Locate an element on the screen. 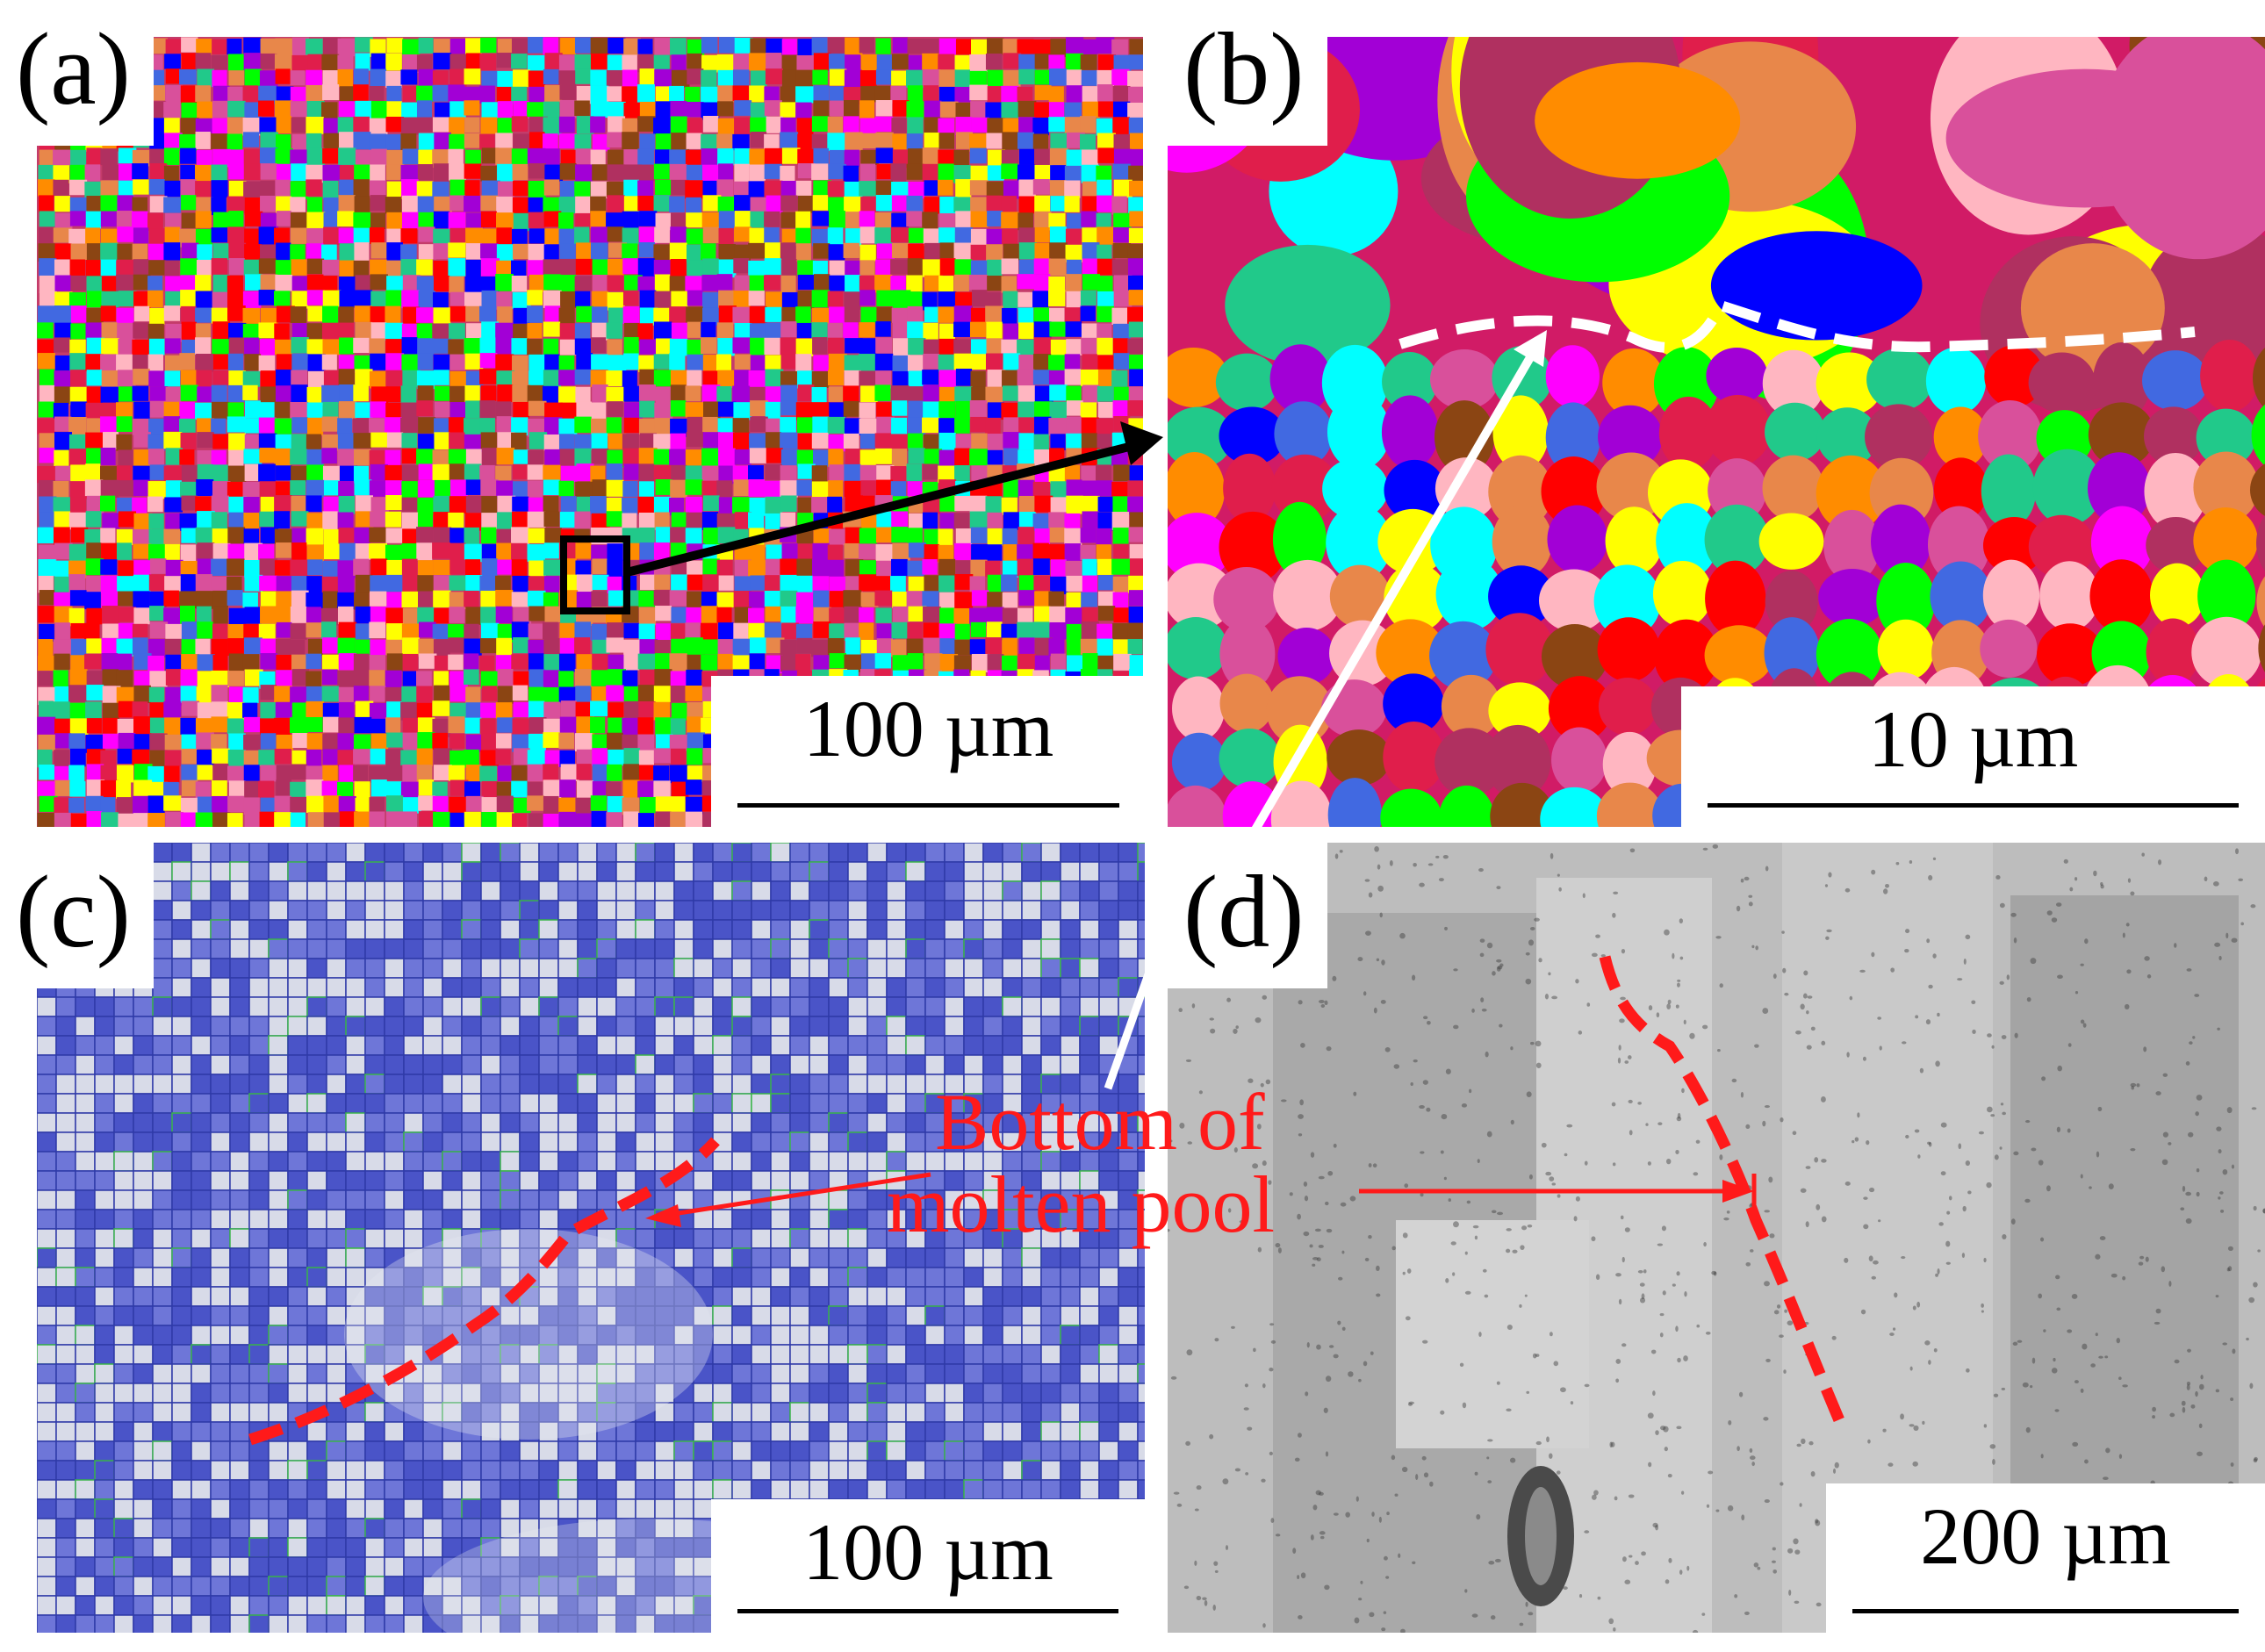 Image resolution: width=2265 pixels, height=1652 pixels. panel-b-scale-line is located at coordinates (1974, 806).